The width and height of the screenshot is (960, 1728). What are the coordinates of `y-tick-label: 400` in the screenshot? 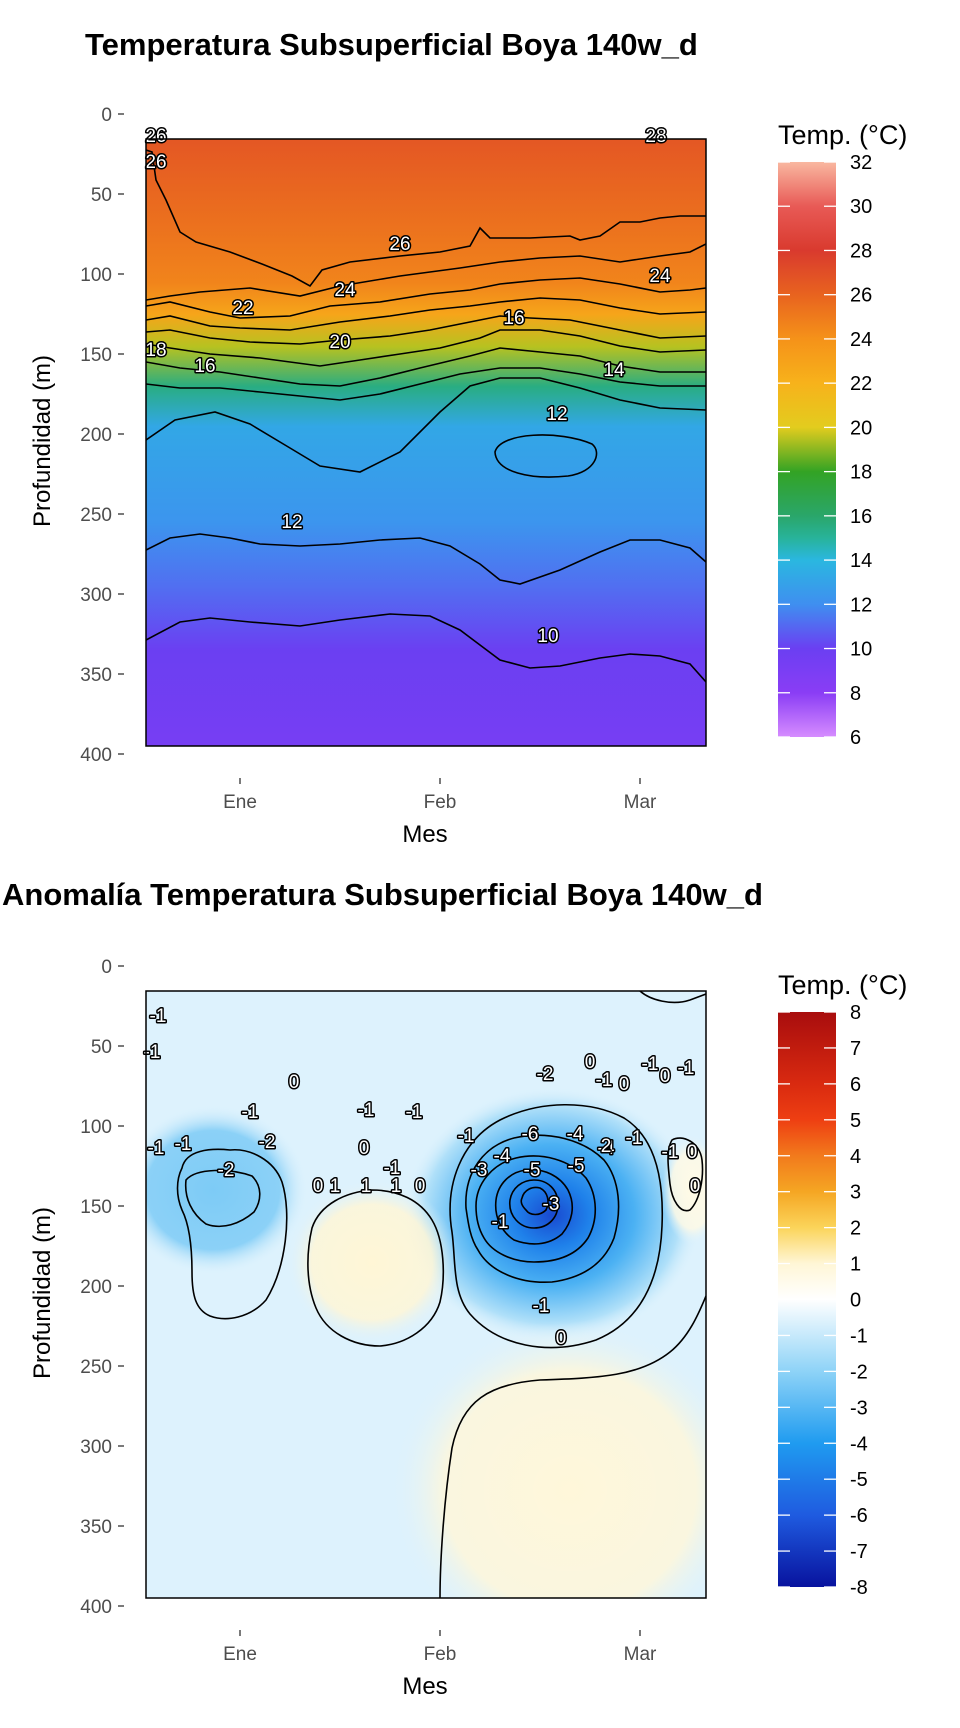 It's located at (96, 755).